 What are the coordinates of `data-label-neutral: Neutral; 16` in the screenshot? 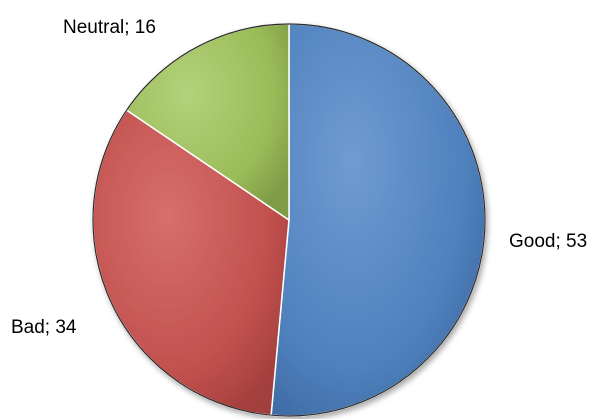 It's located at (109, 27).